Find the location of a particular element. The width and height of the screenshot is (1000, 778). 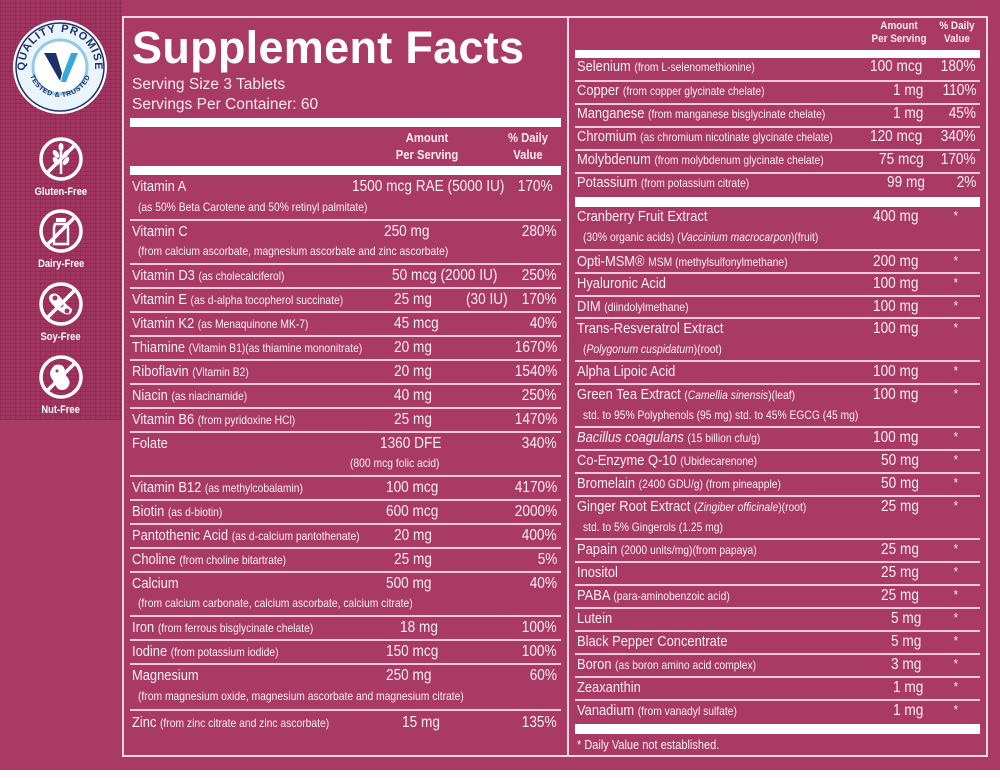

nutrient-name: Magnesium is located at coordinates (165, 675).